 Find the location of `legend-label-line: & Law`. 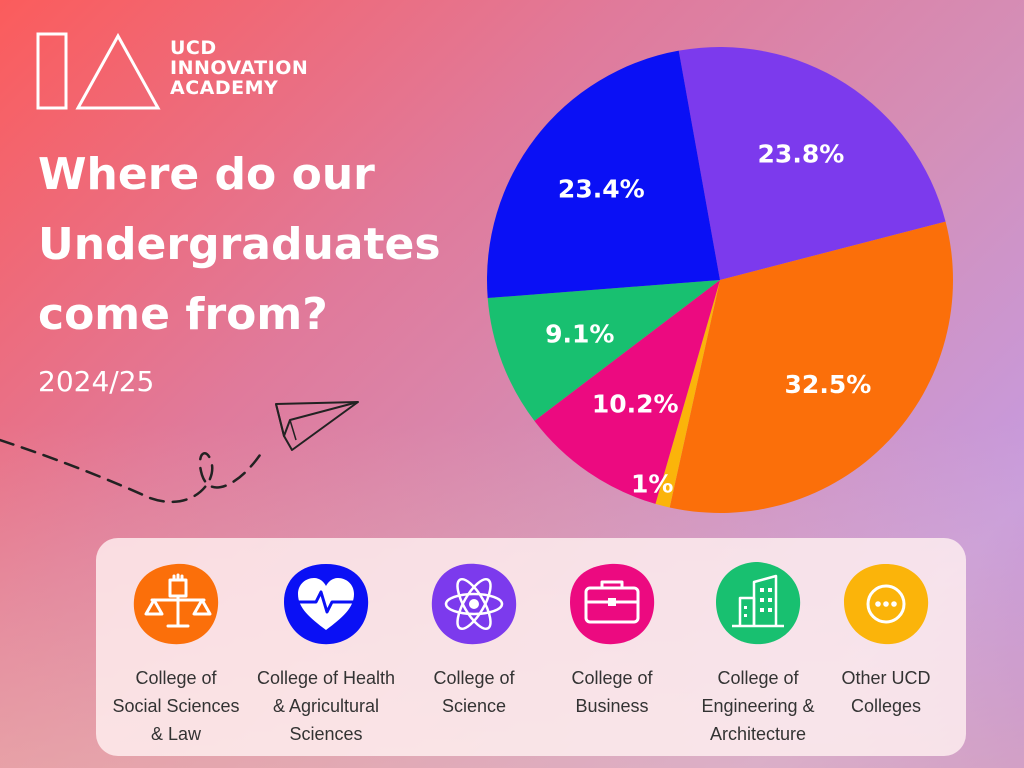

legend-label-line: & Law is located at coordinates (176, 734).